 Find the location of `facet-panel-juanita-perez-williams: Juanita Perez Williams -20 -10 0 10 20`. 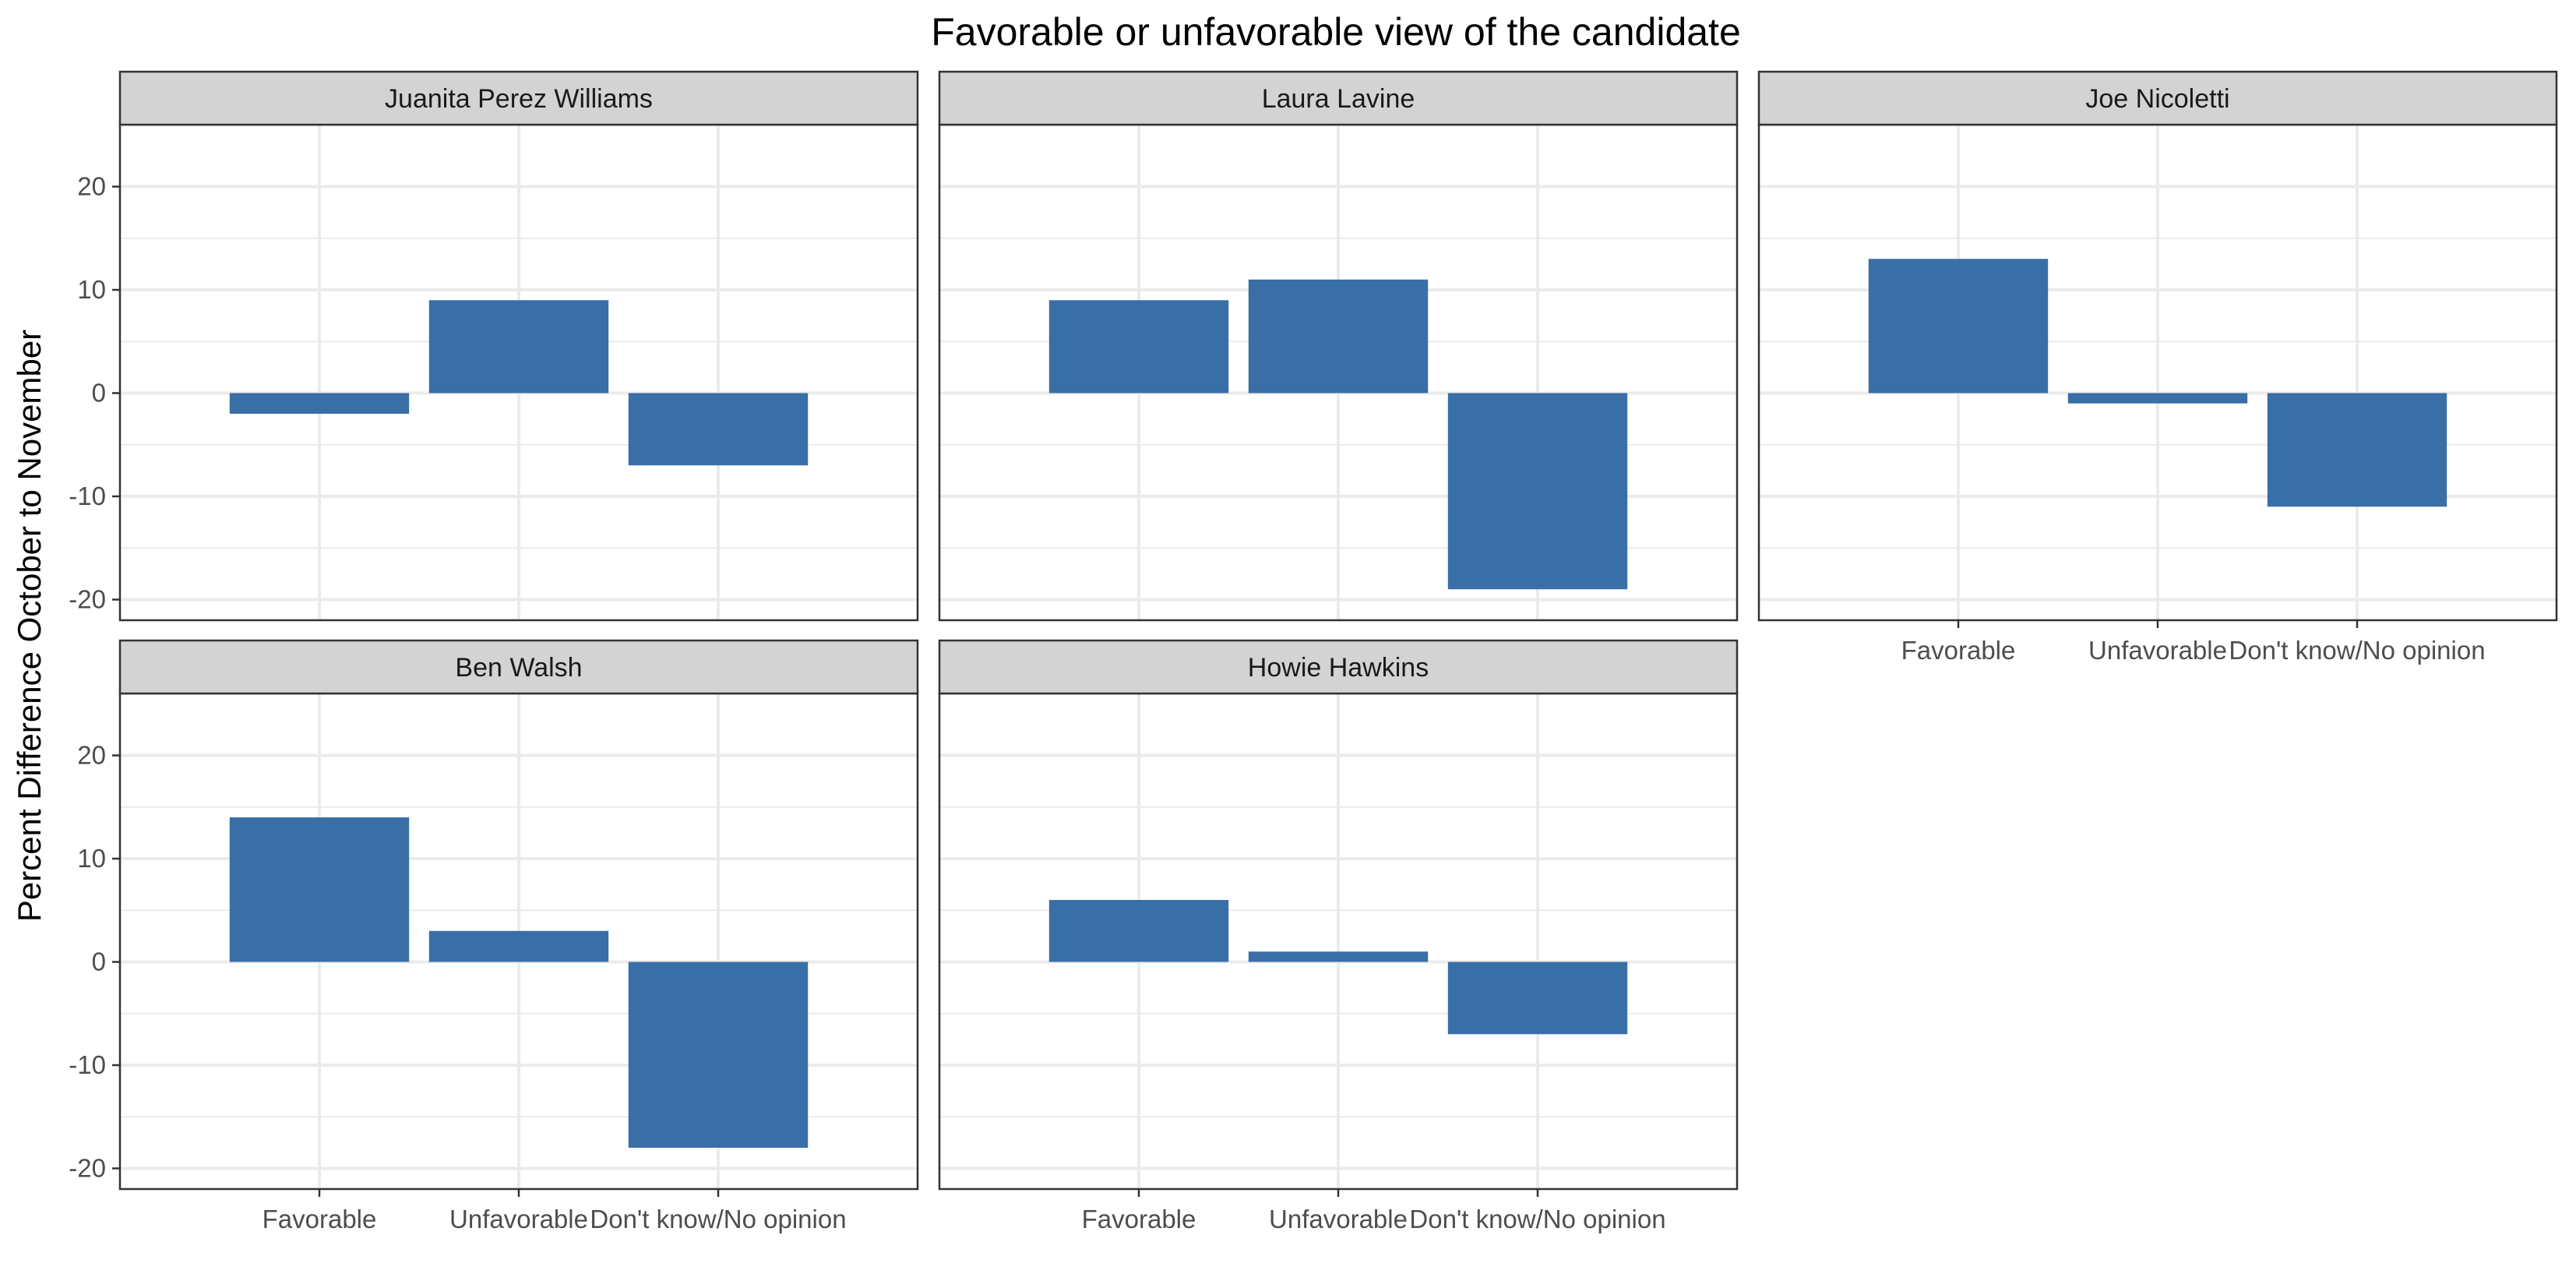

facet-panel-juanita-perez-williams: Juanita Perez Williams -20 -10 0 10 20 is located at coordinates (494, 346).